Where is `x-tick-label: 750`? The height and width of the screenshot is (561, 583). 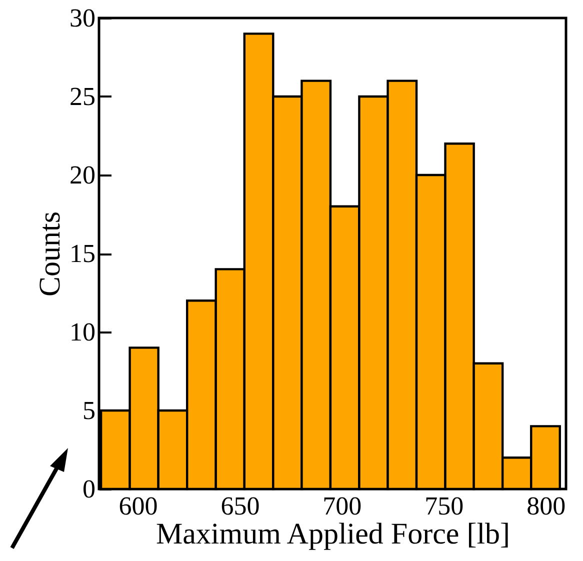 x-tick-label: 750 is located at coordinates (444, 506).